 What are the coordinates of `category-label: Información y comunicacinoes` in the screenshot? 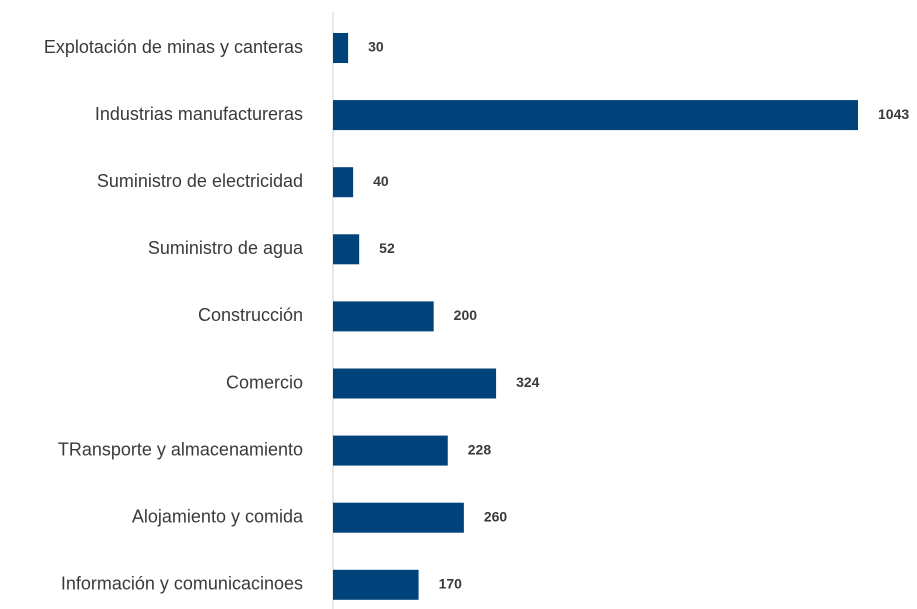 It's located at (182, 584).